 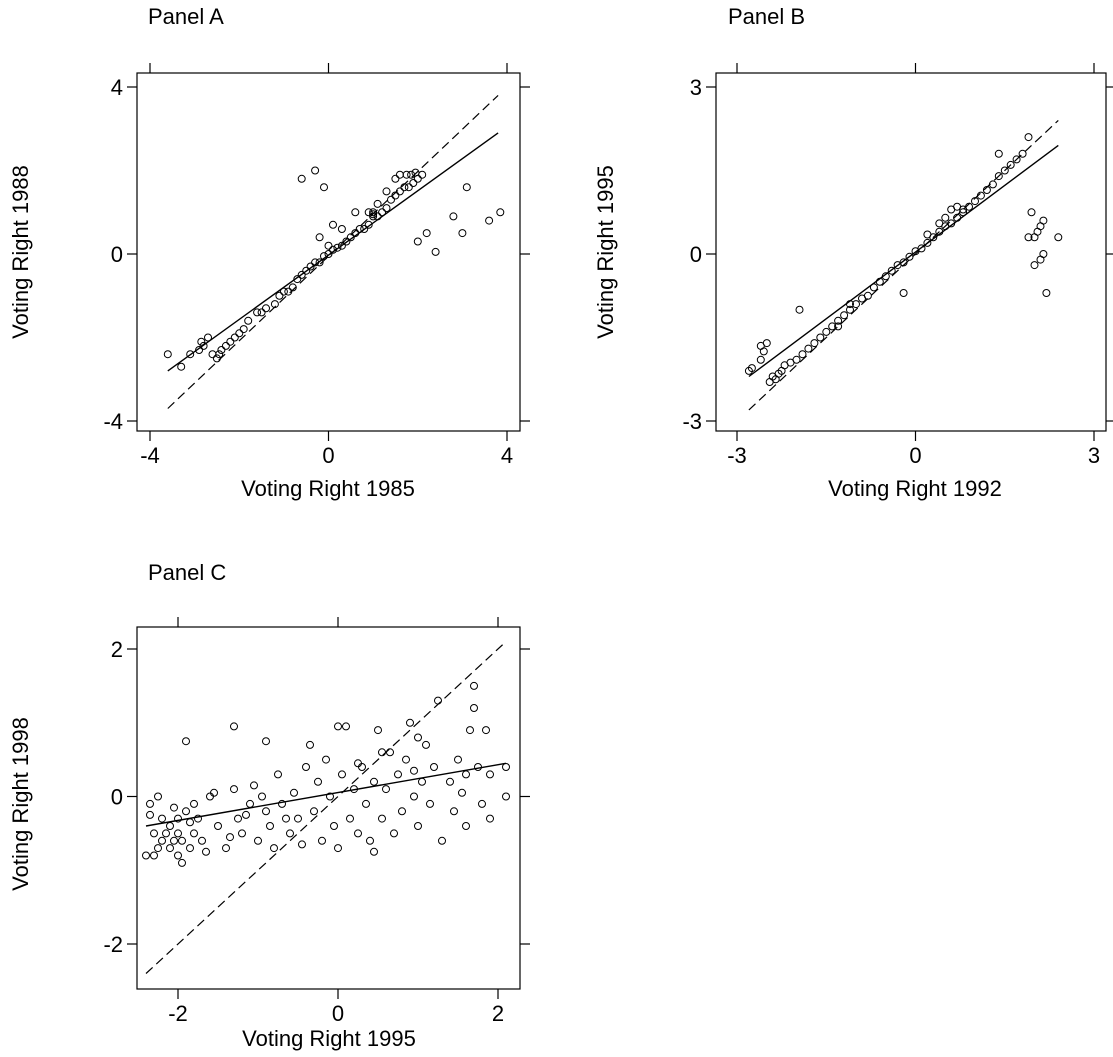 I want to click on panel-c-y-tick-label: 0, so click(x=117, y=797).